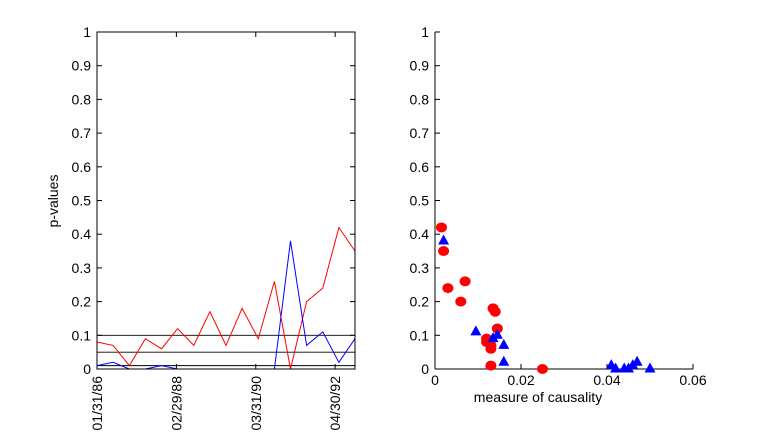  Describe the element at coordinates (97, 403) in the screenshot. I see `x-tick-label: 01/31/86` at that location.